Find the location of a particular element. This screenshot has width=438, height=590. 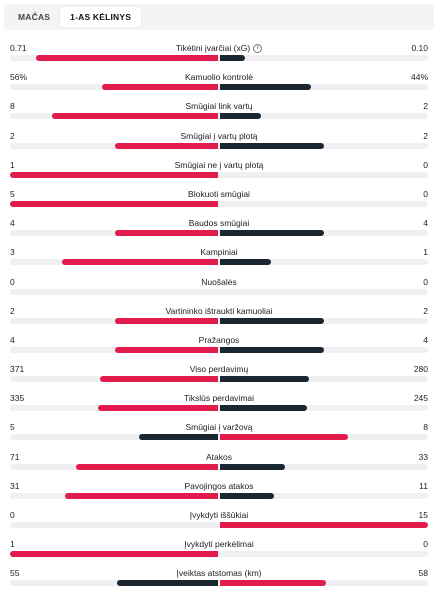

stat-row: 2 Vartininko ištraukti kamuoliai 2 is located at coordinates (219, 311).